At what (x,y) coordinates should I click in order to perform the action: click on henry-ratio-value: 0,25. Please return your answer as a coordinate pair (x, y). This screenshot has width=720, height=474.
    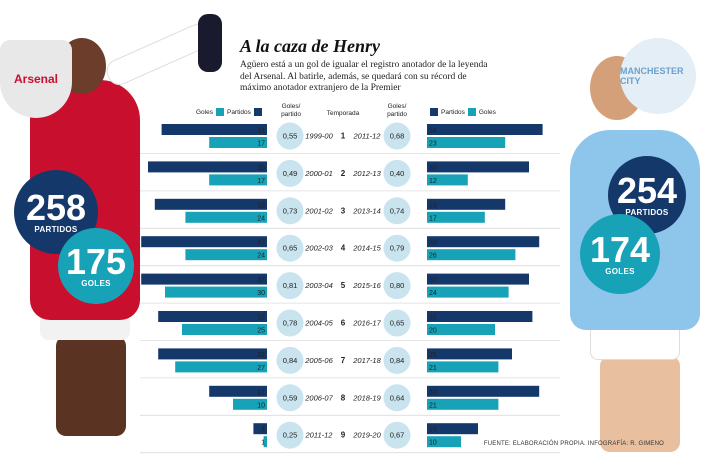
    Looking at the image, I should click on (290, 435).